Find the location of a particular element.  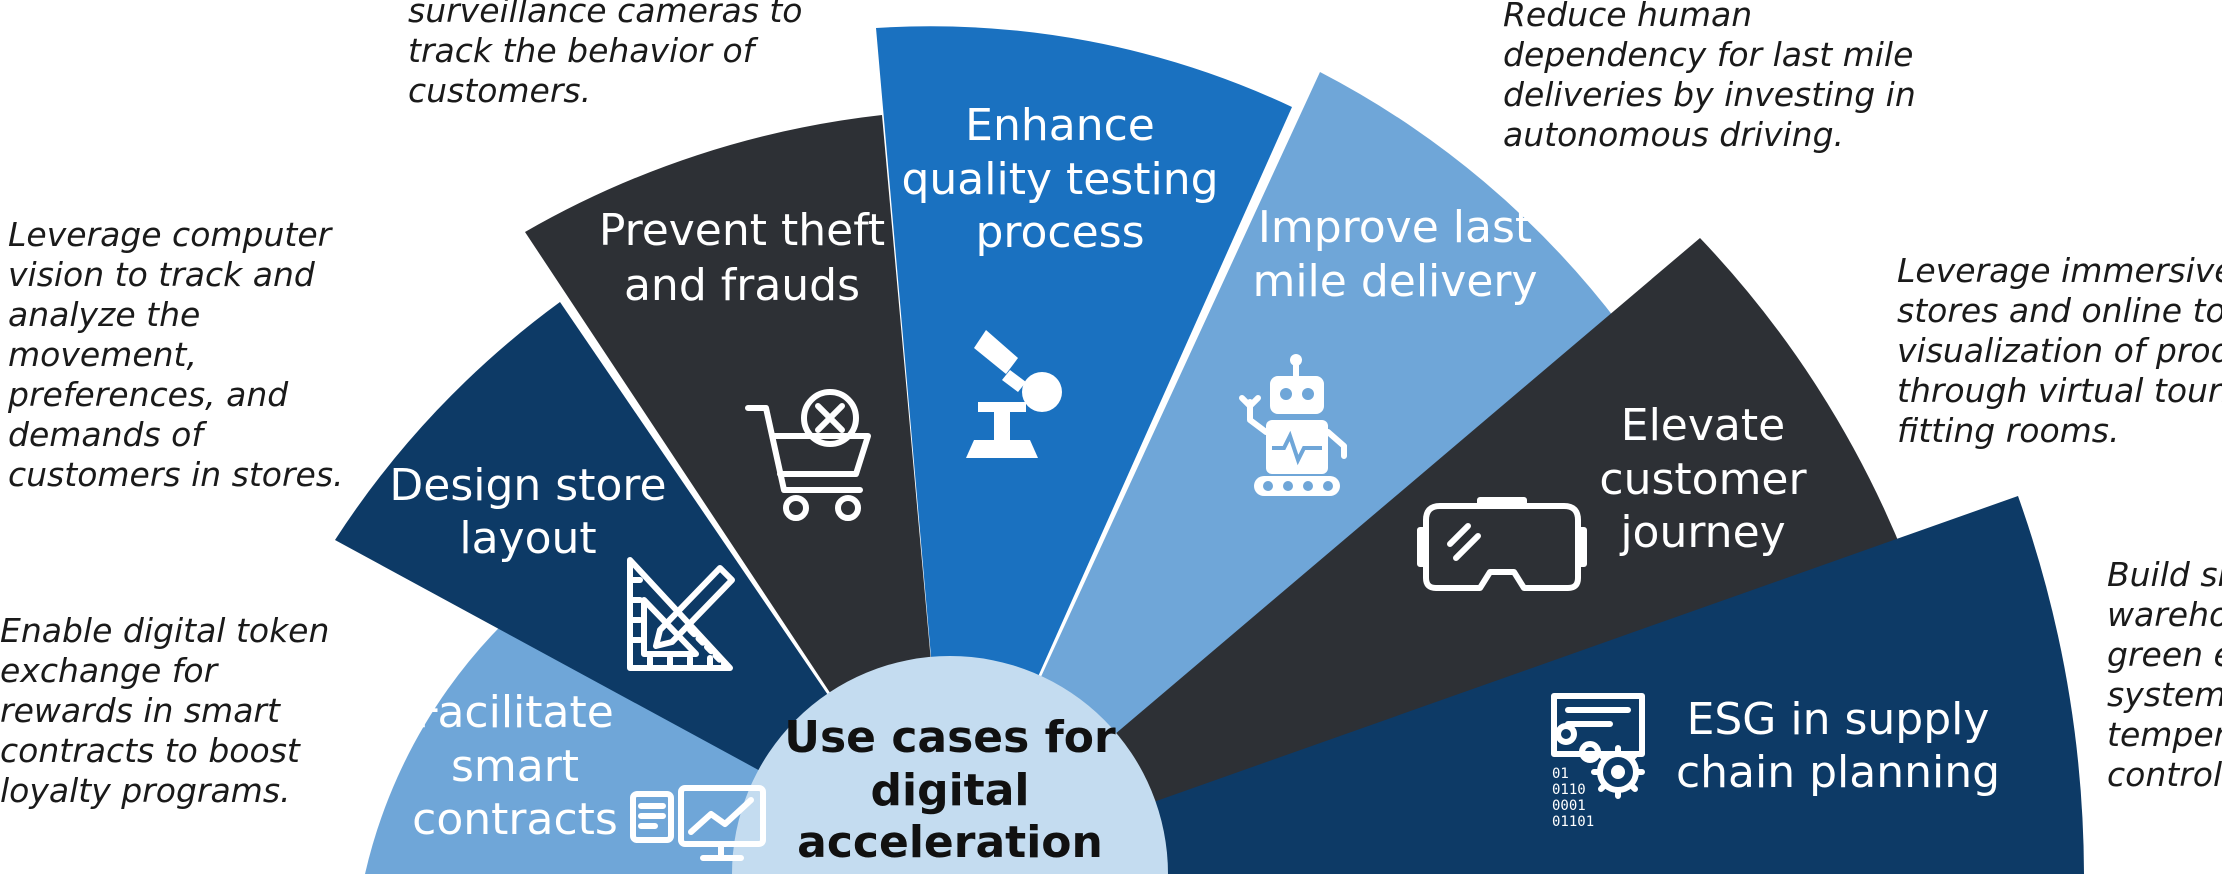

desc-esg-line-4: systems is located at coordinates (2164, 694).